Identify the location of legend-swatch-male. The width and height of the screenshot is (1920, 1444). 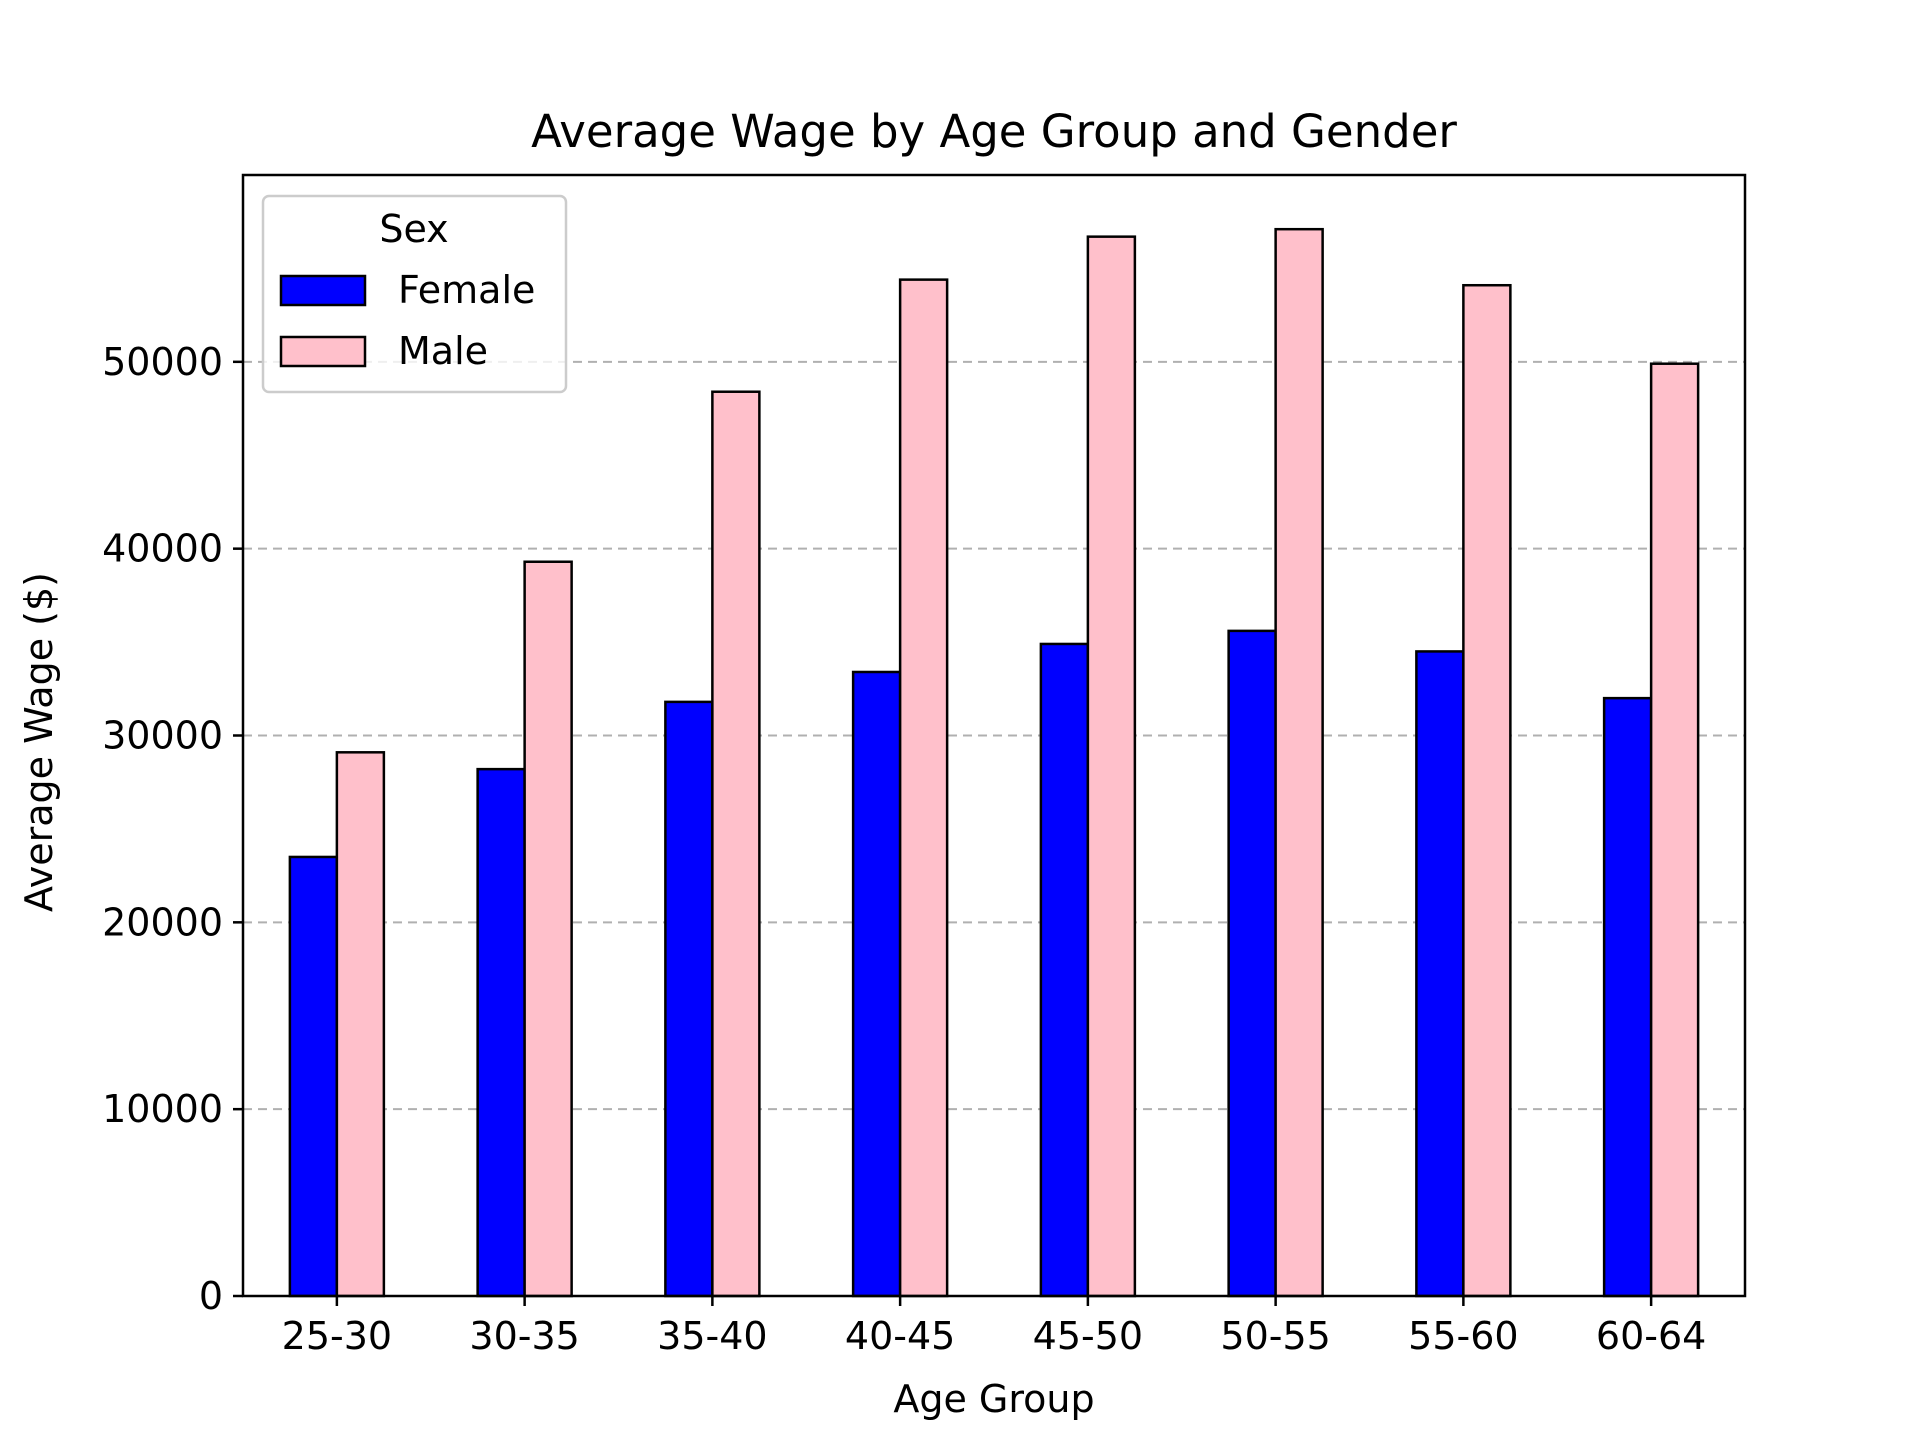
(323, 351).